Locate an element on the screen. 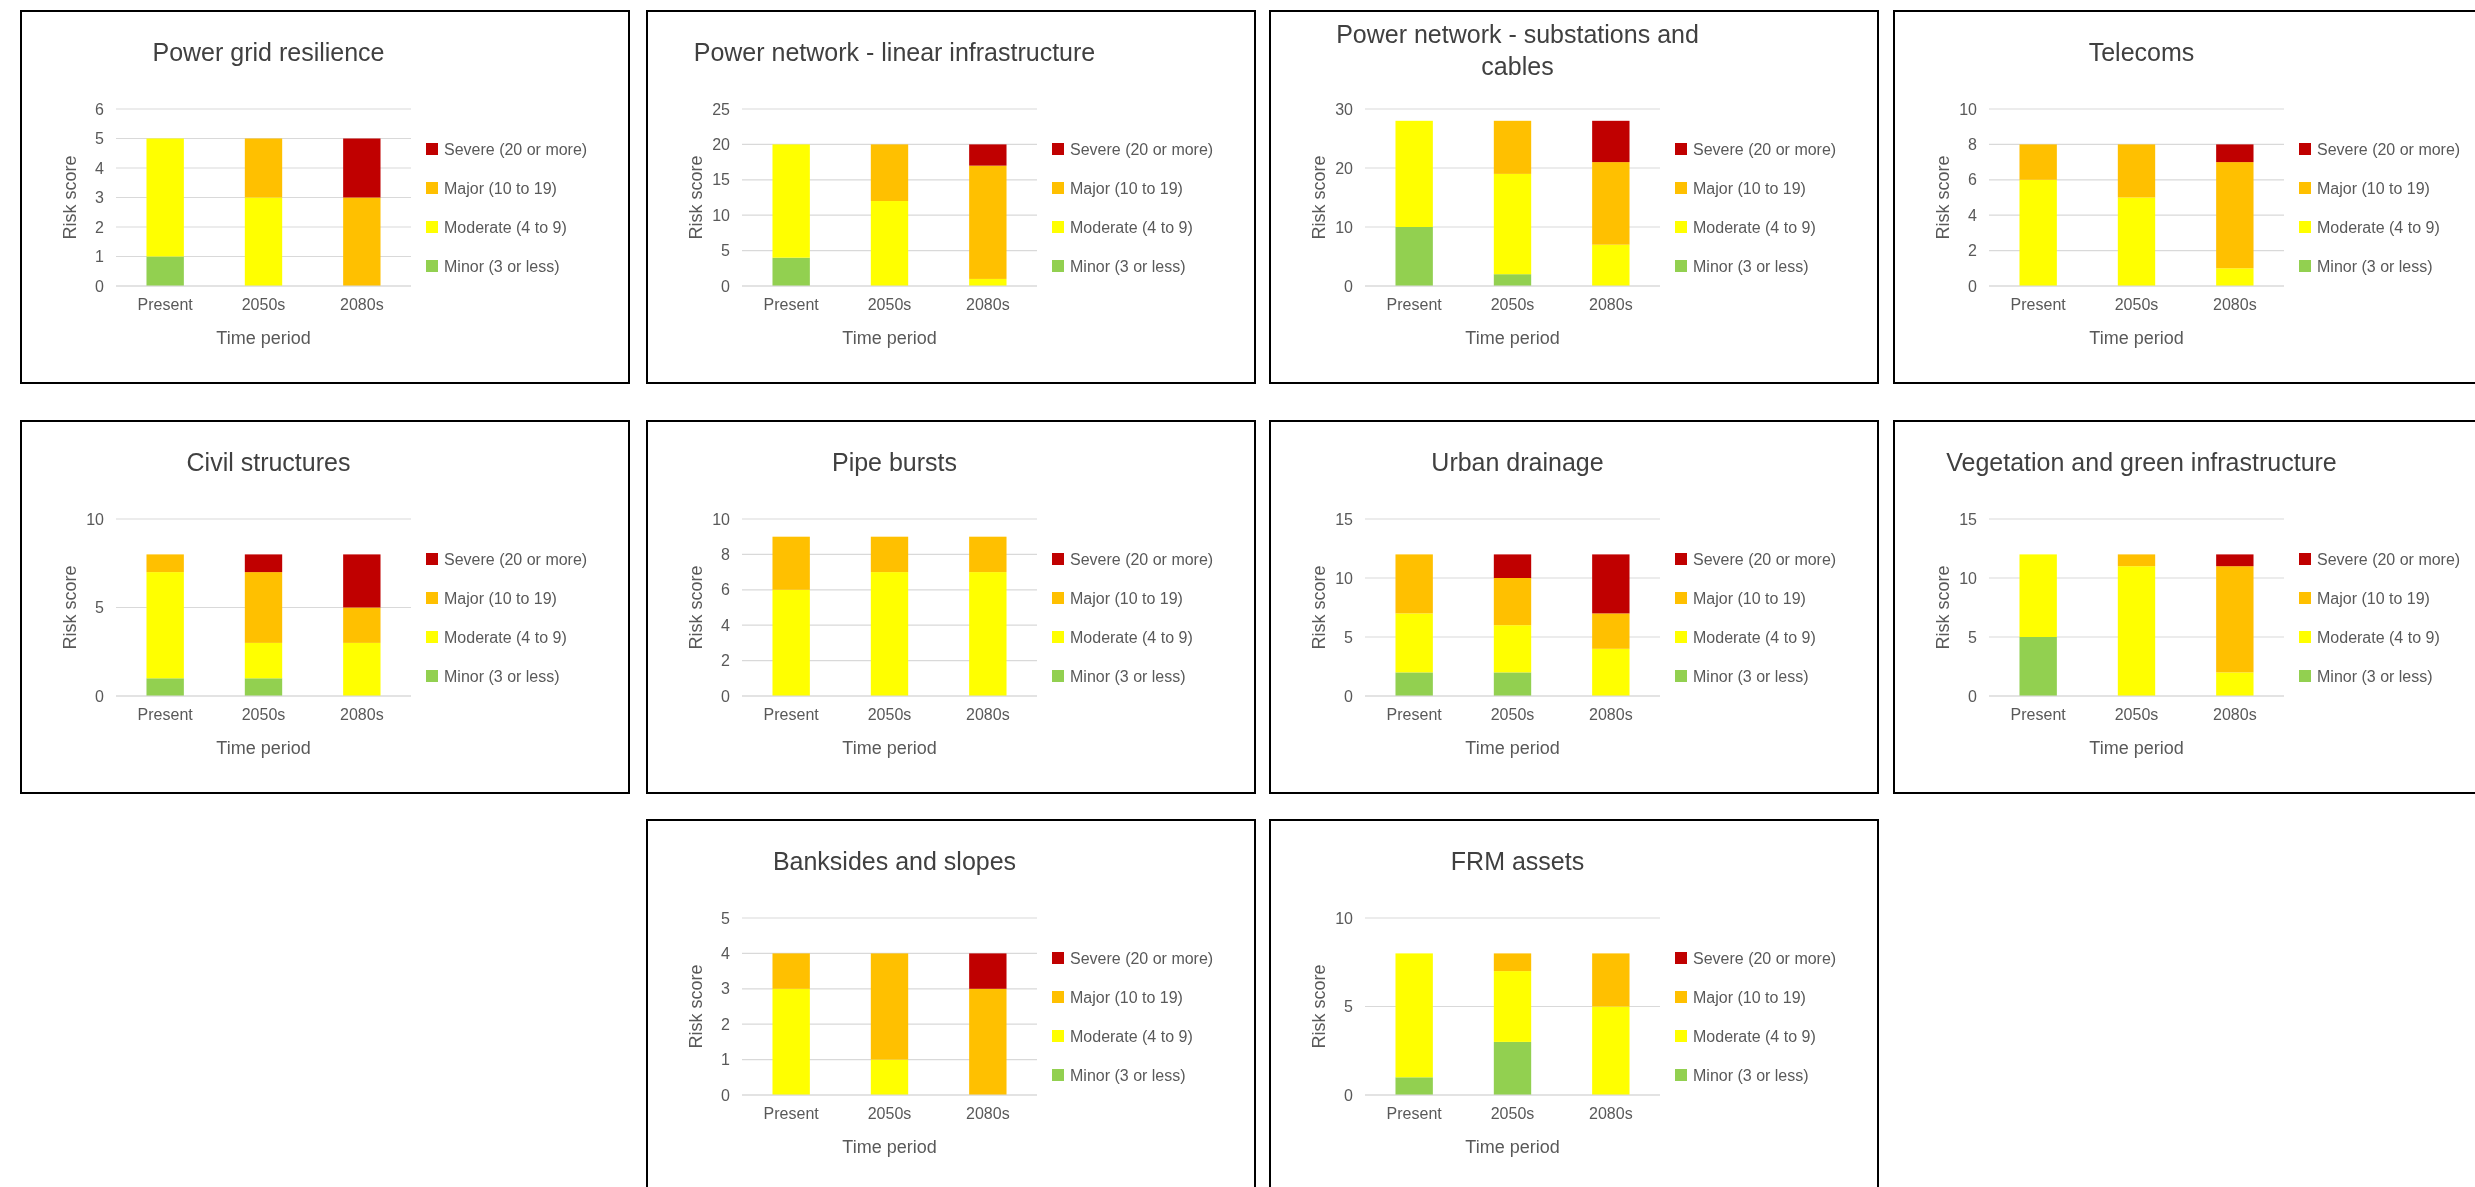  chart-title: Banksides and slopes is located at coordinates (894, 861).